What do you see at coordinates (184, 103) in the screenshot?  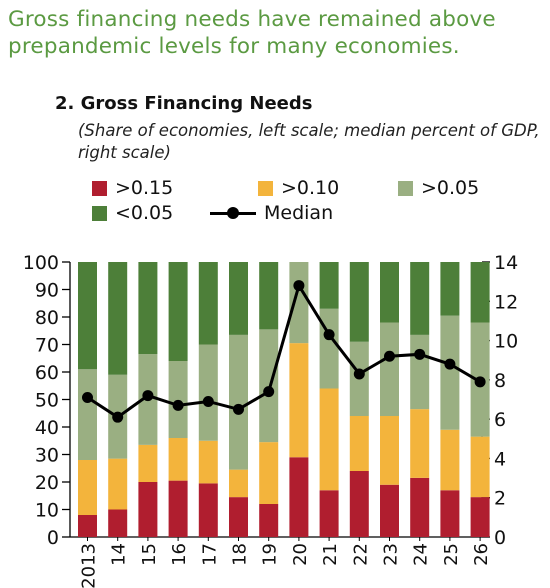 I see `chart-title: 2. Gross Financing Needs` at bounding box center [184, 103].